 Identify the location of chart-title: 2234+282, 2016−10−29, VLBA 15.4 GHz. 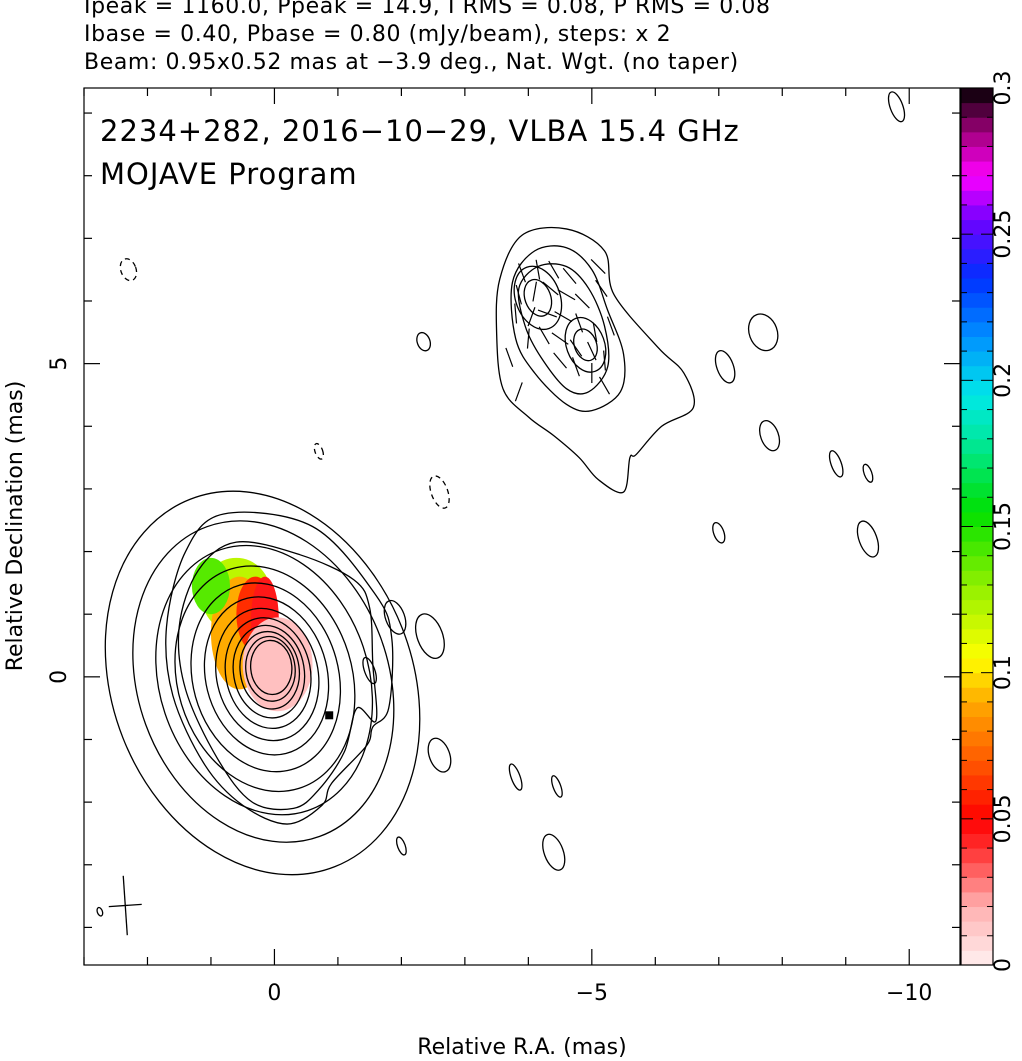
(420, 131).